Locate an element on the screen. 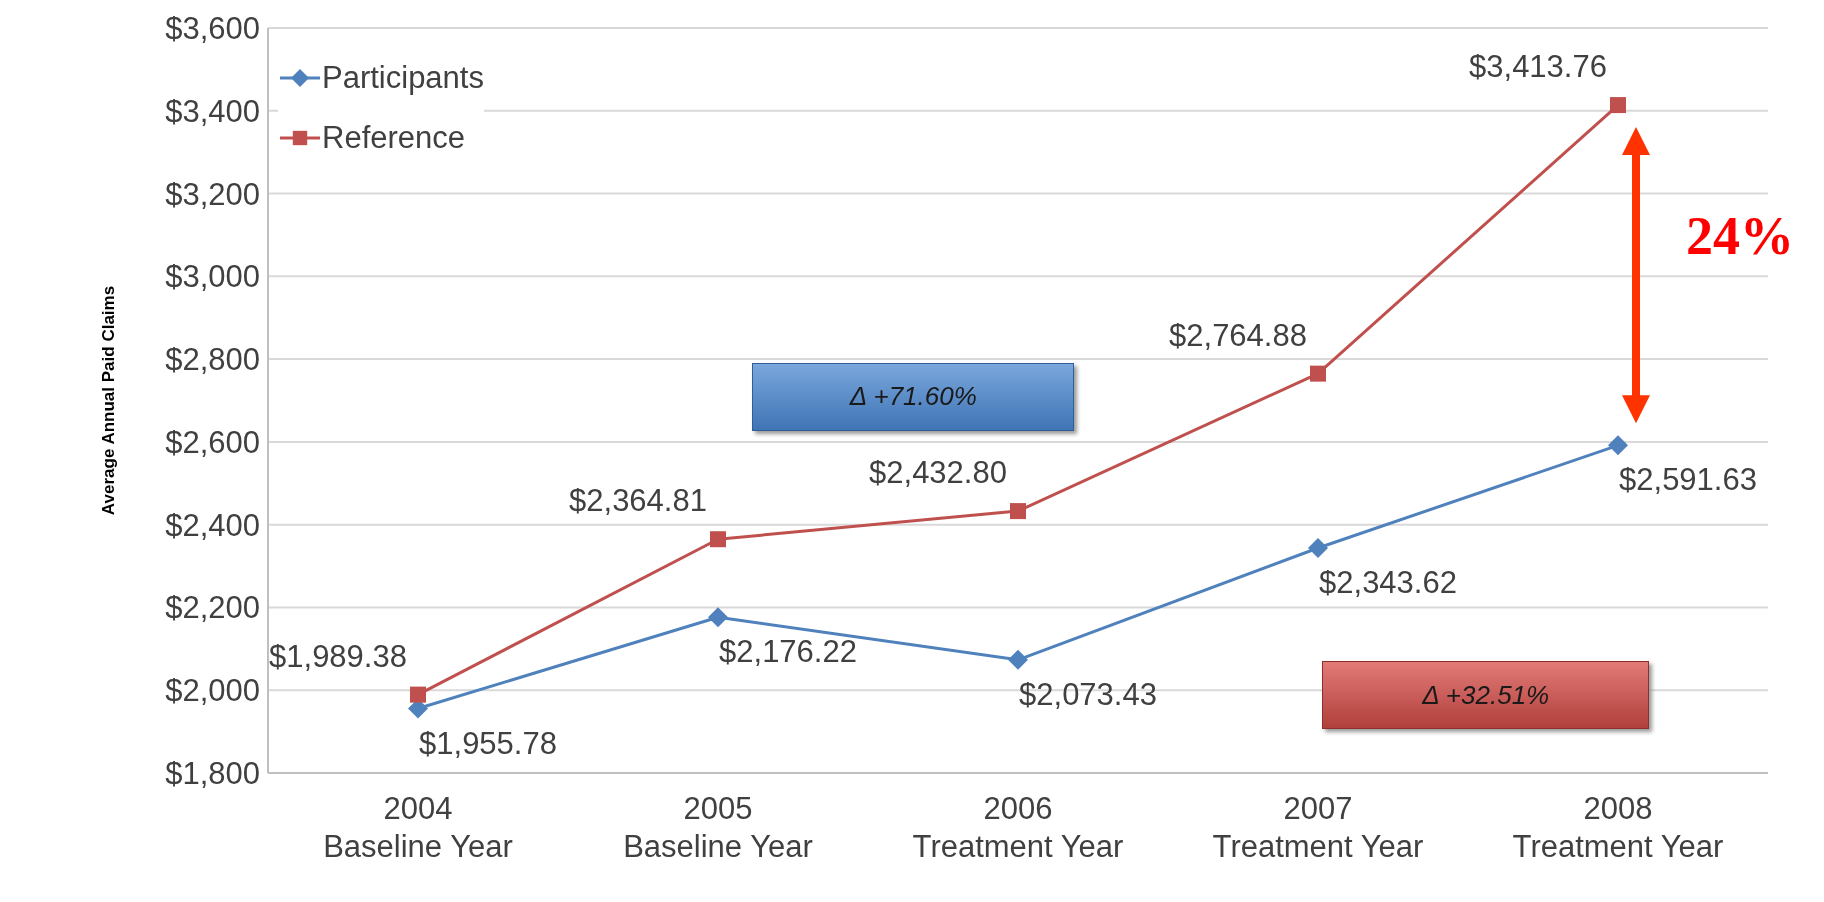 The image size is (1824, 902). data-label: $2,364.81 is located at coordinates (638, 501).